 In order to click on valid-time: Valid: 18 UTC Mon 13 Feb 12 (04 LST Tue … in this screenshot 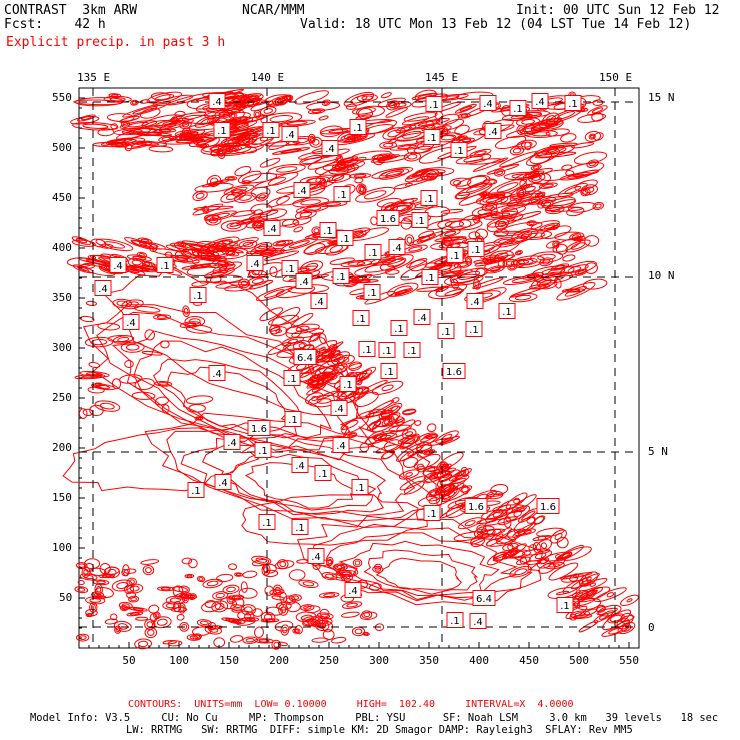, I will do `click(496, 24)`.